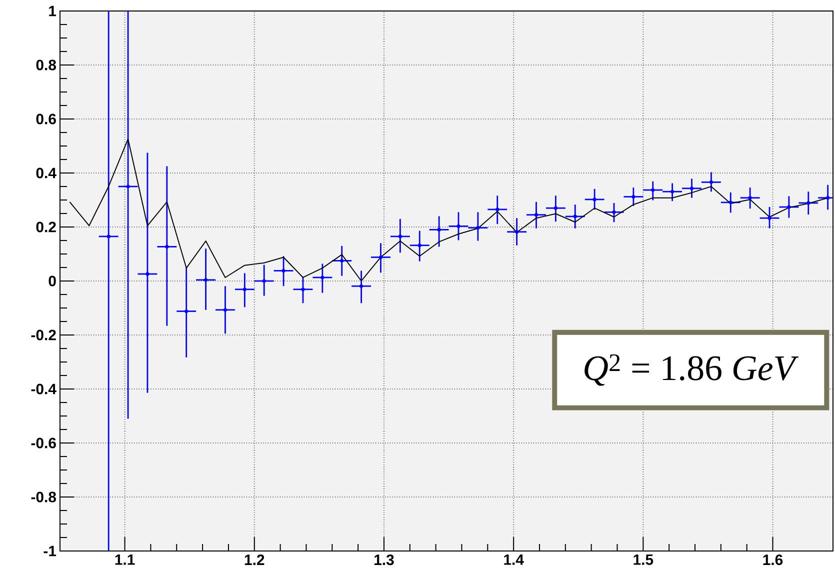 The height and width of the screenshot is (577, 835). Describe the element at coordinates (43, 497) in the screenshot. I see `y-tick-label: -0.8` at that location.